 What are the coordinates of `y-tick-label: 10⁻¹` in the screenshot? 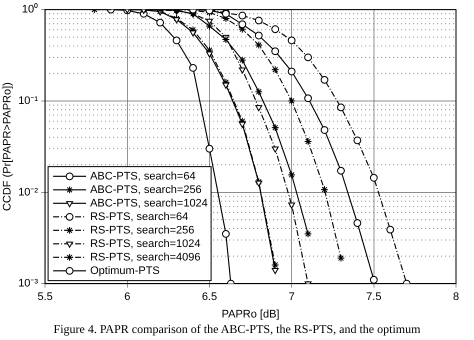 It's located at (28, 100).